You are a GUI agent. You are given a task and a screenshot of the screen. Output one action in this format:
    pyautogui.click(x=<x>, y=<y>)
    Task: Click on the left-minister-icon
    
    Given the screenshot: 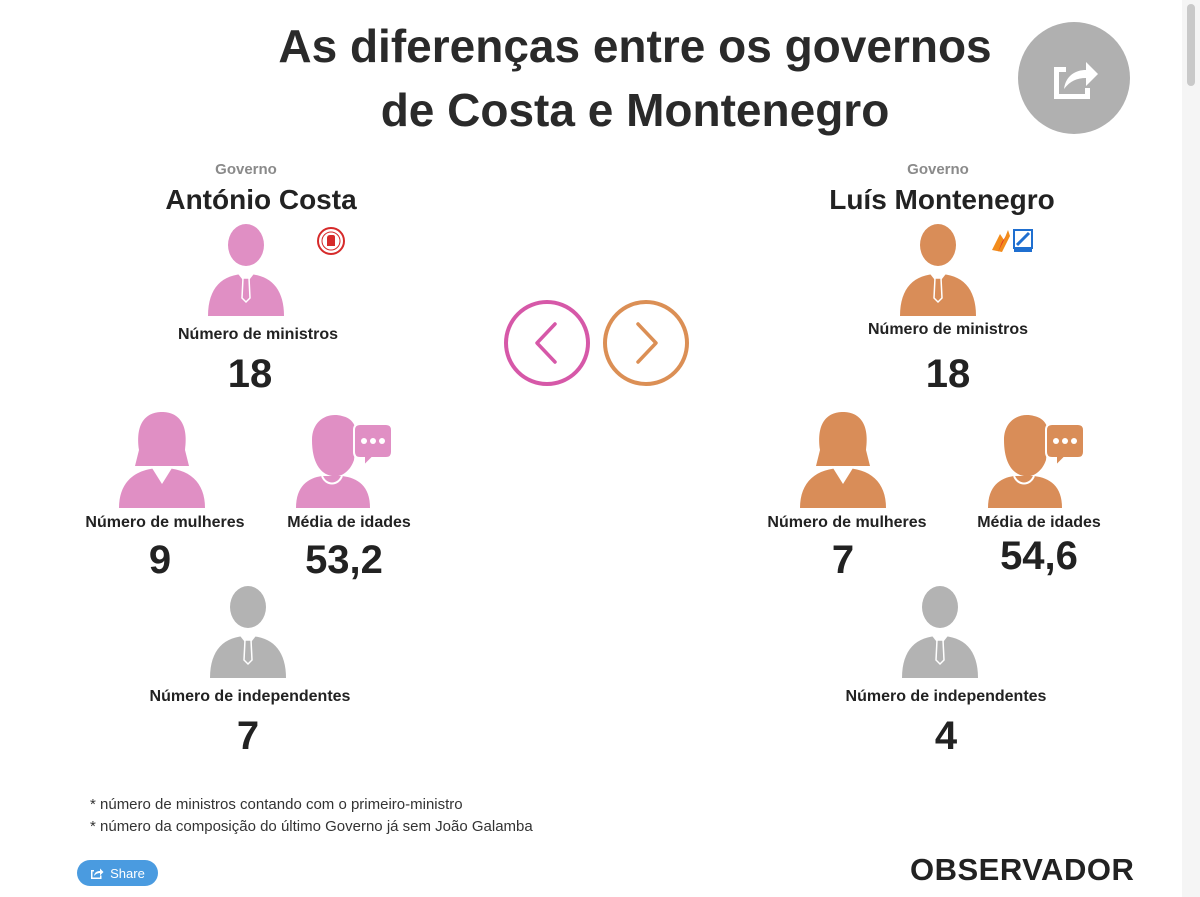 What is the action you would take?
    pyautogui.click(x=246, y=270)
    